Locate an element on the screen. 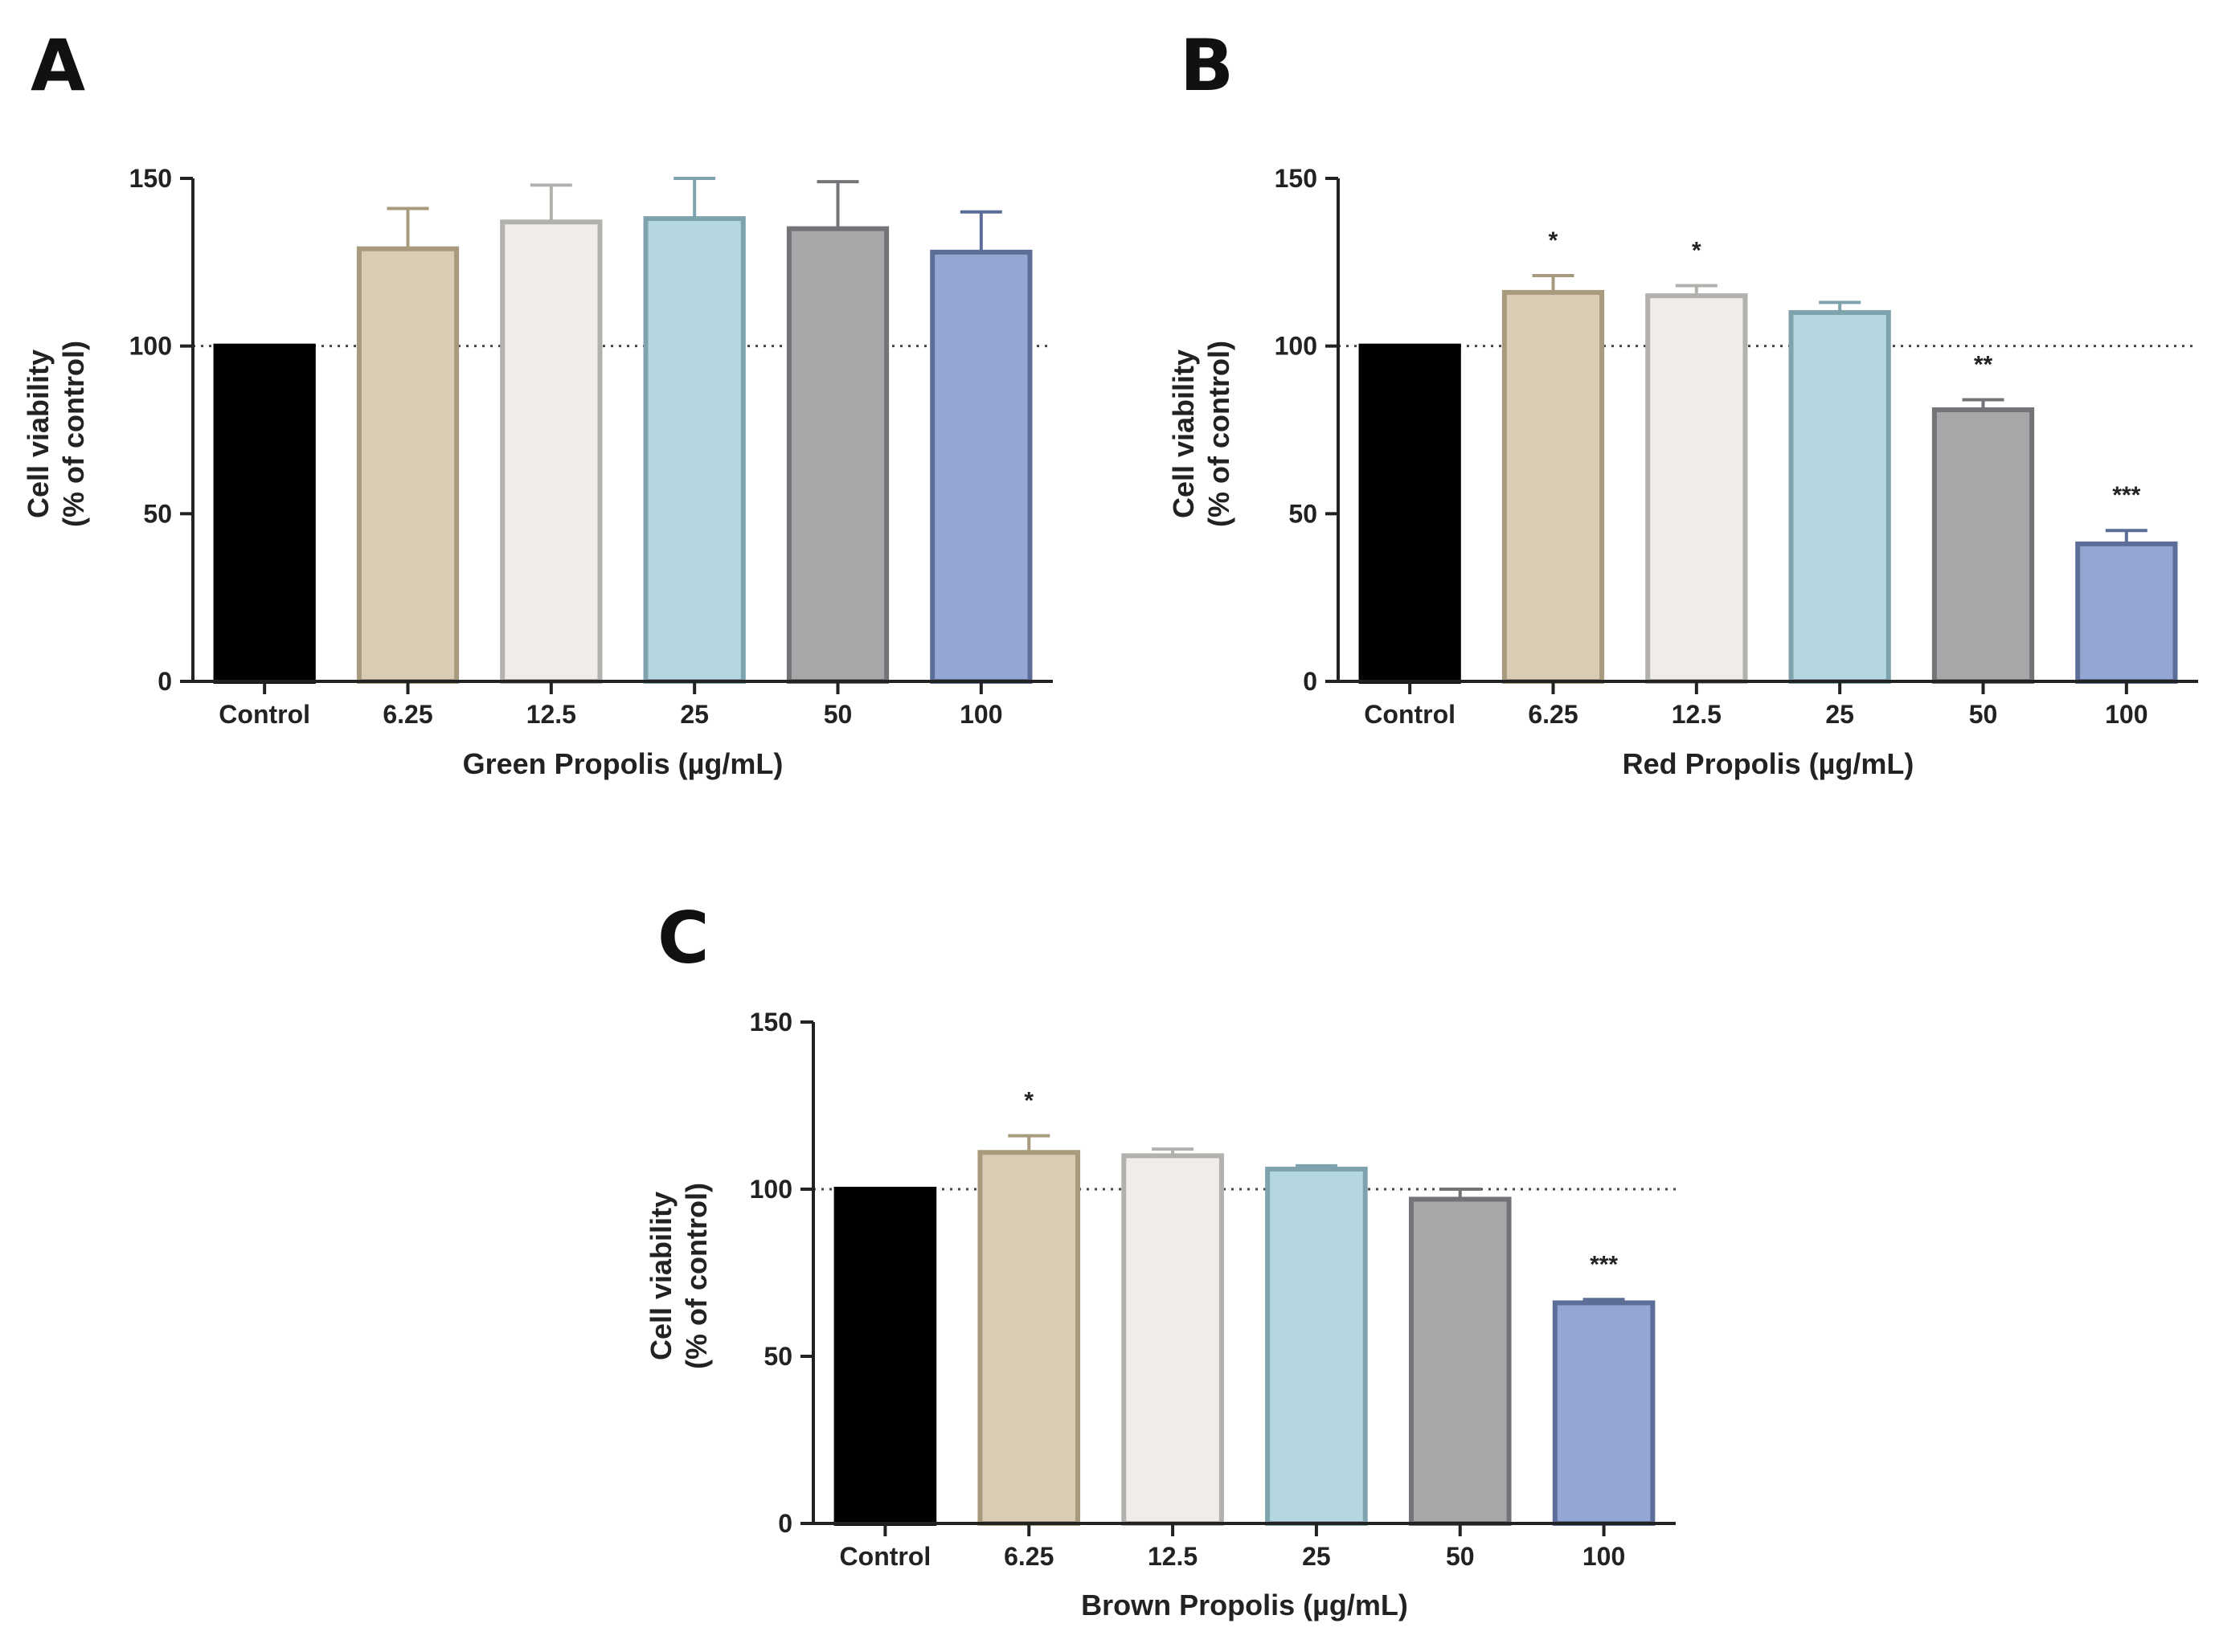 The image size is (2215, 1652). x-axis-title: Brown Propolis (µg/mL) is located at coordinates (1244, 1605).